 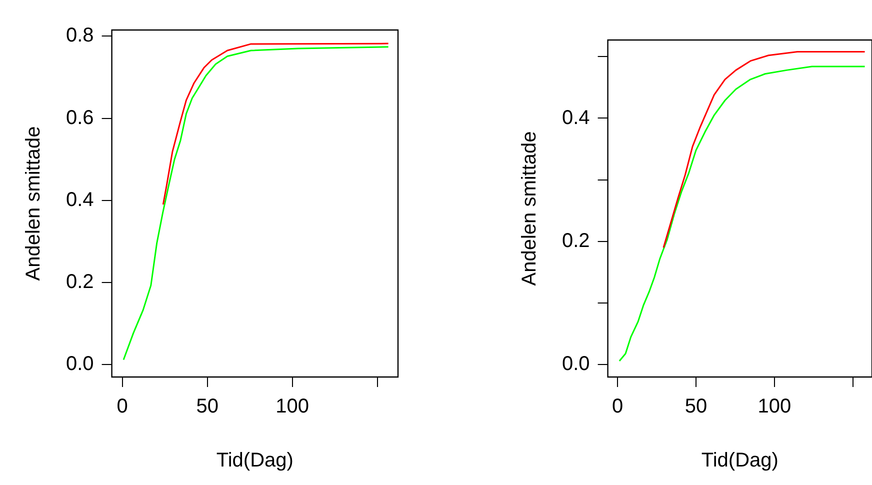 What do you see at coordinates (80, 117) in the screenshot?
I see `y-tick-label: 0.6` at bounding box center [80, 117].